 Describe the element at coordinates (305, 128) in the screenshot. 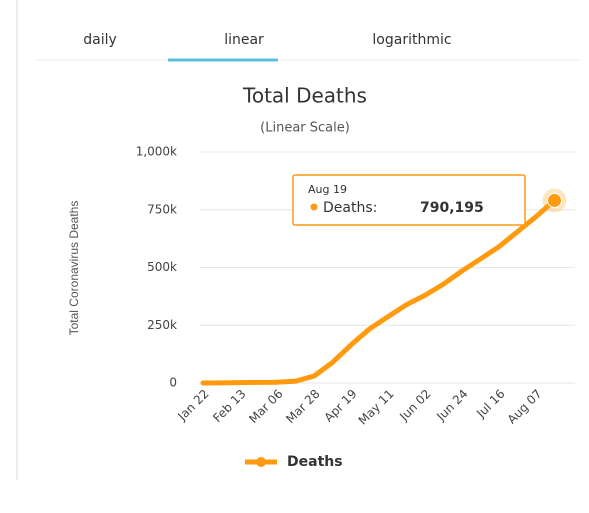

I see `chart-subtitle: (Linear Scale)` at that location.